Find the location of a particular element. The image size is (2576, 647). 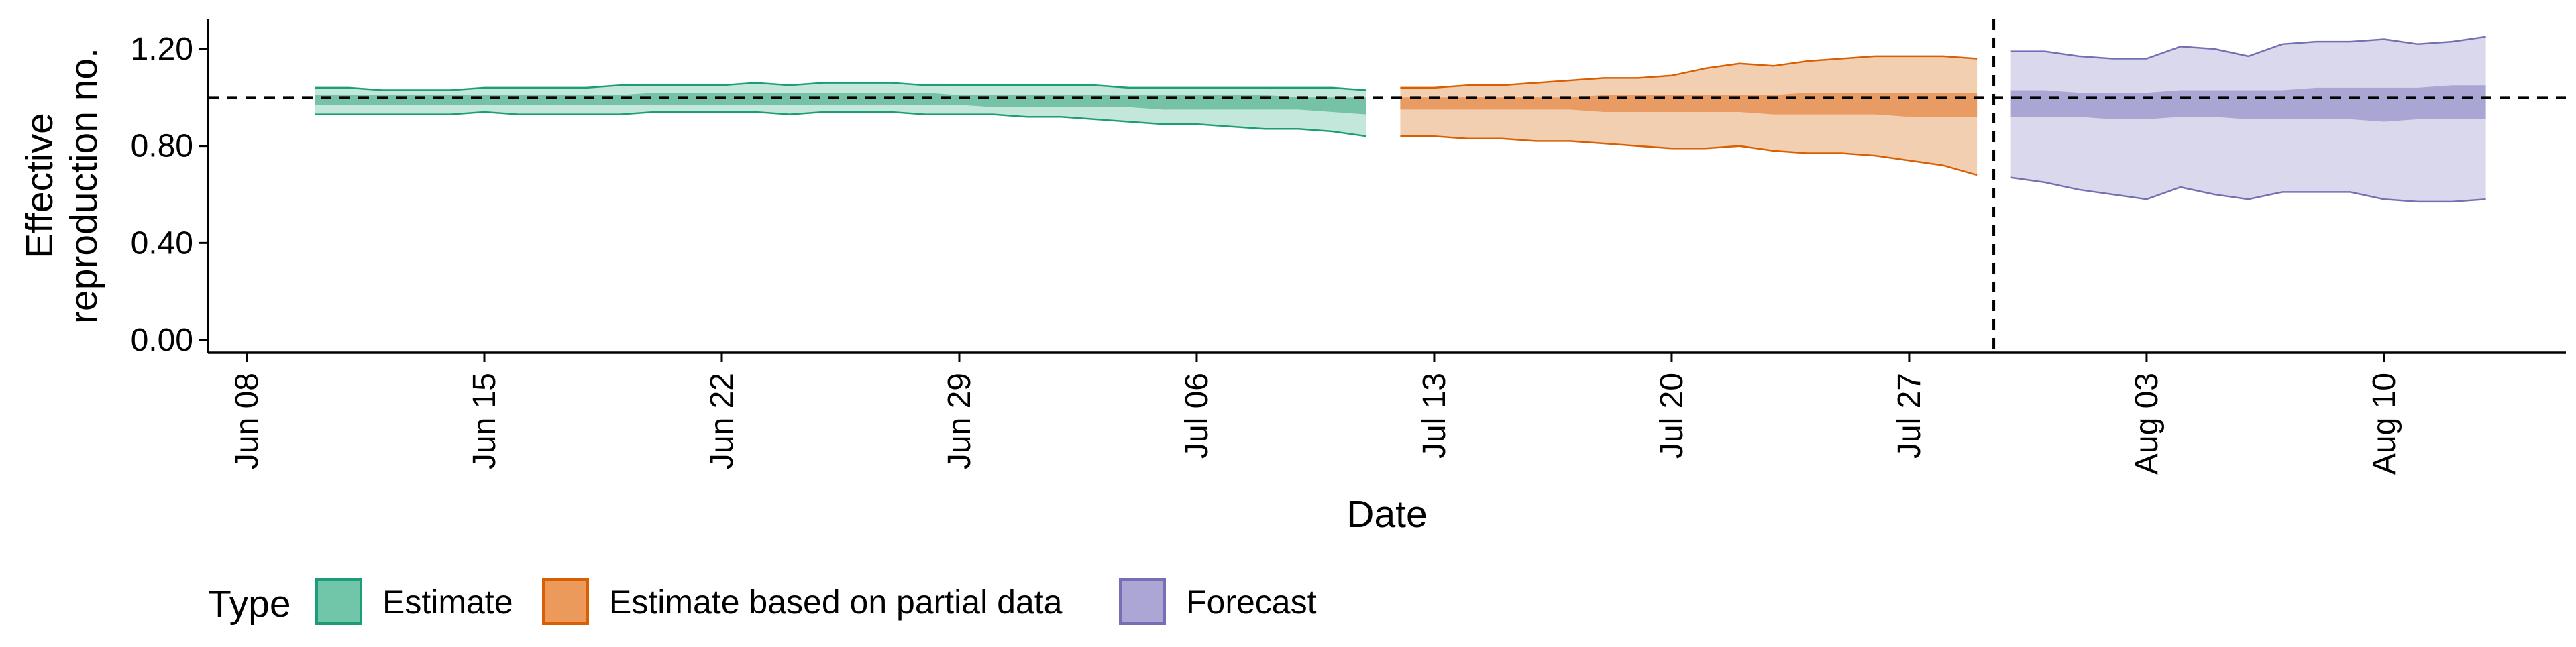

y-tick-label: 0.40 is located at coordinates (162, 243).